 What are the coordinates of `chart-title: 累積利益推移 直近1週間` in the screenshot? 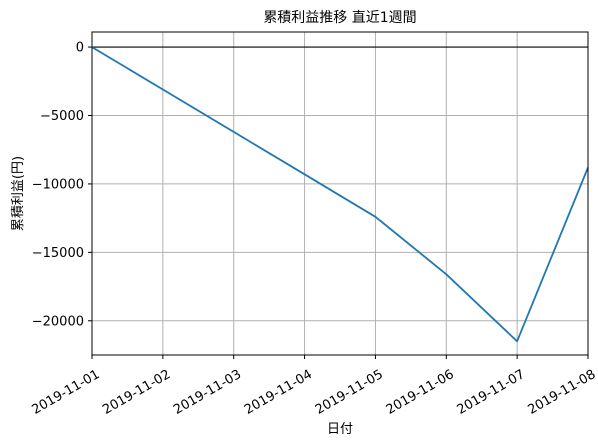 It's located at (339, 17).